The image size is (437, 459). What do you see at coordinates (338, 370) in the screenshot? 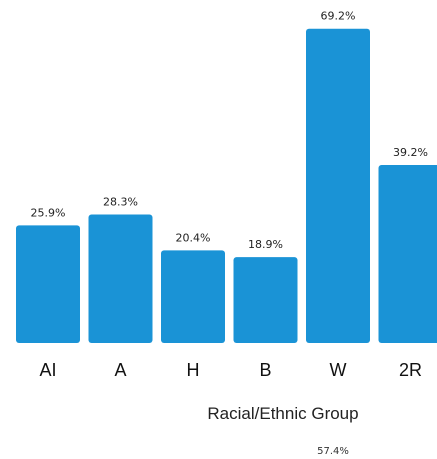
I see `x-tick-label-w: W` at bounding box center [338, 370].